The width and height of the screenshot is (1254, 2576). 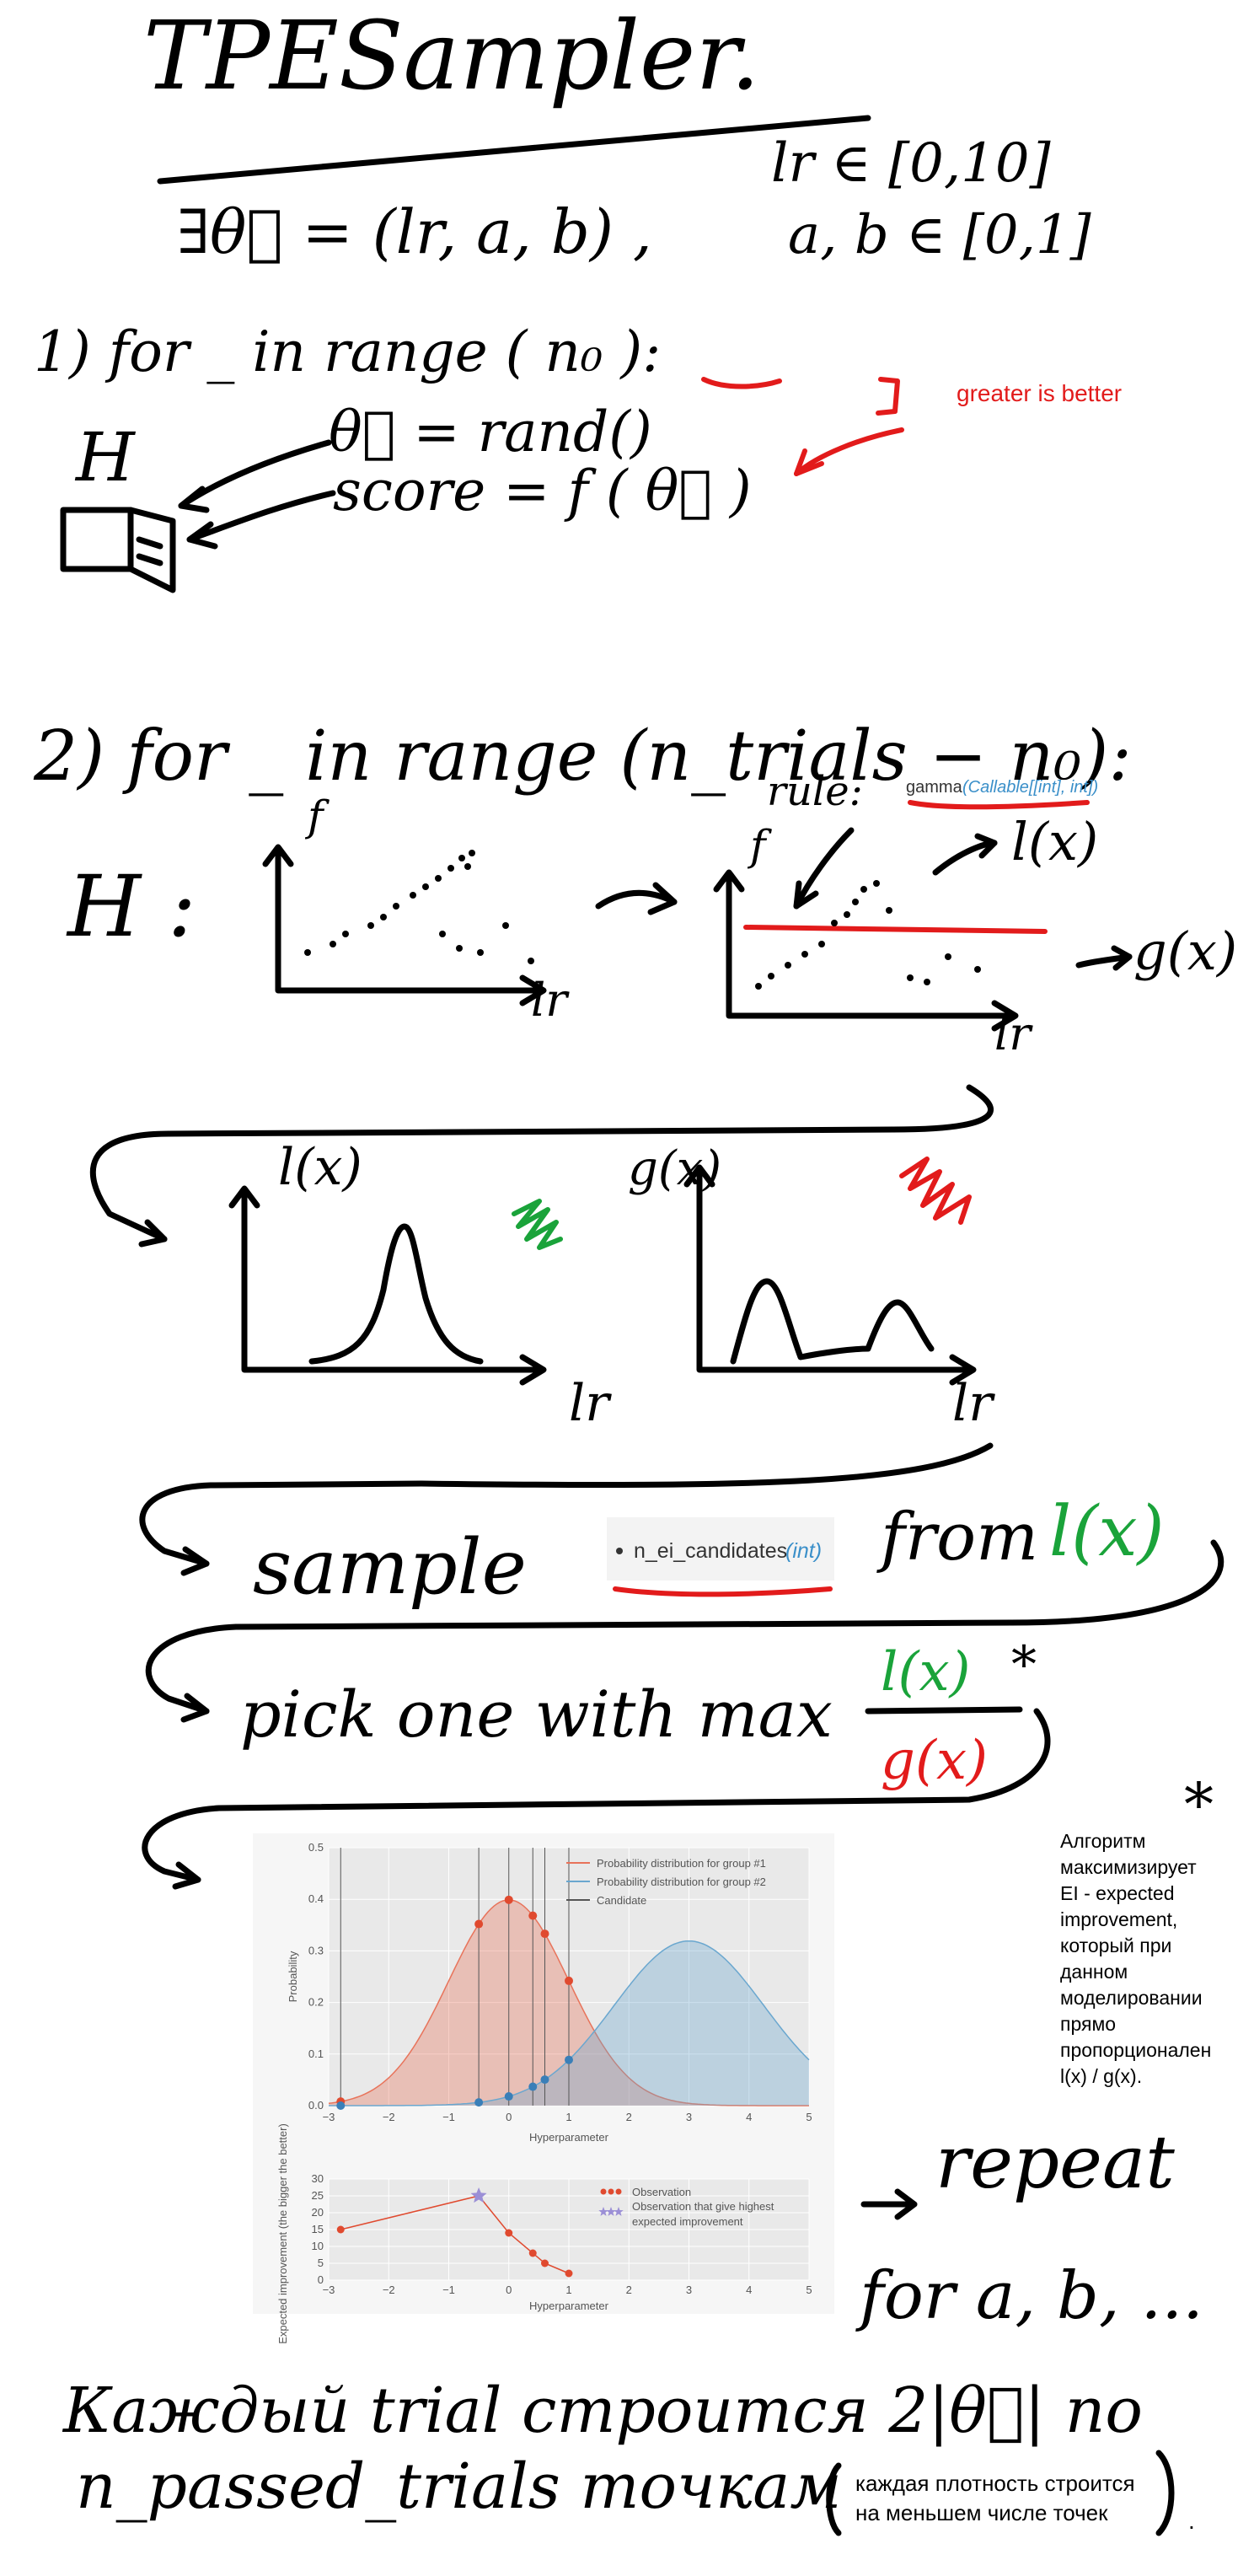 What do you see at coordinates (261, 516) in the screenshot?
I see `arrow-score-to-H` at bounding box center [261, 516].